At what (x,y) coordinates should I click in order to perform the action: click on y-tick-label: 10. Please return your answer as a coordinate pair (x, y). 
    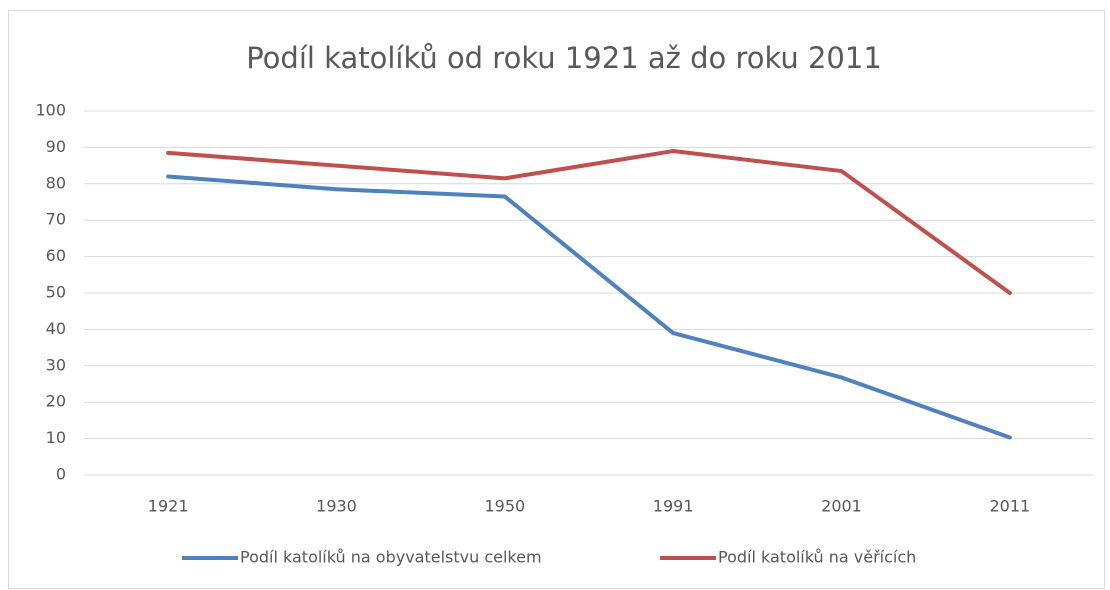
    Looking at the image, I should click on (56, 437).